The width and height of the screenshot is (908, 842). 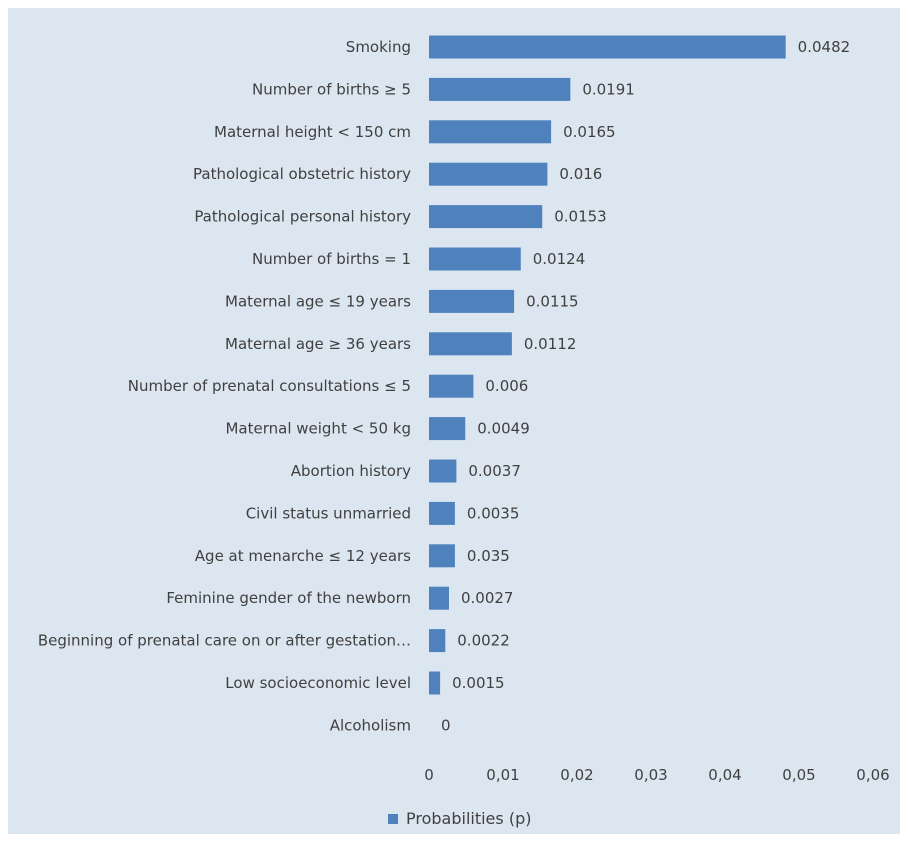 I want to click on x-tick-label: 0,06, so click(x=872, y=775).